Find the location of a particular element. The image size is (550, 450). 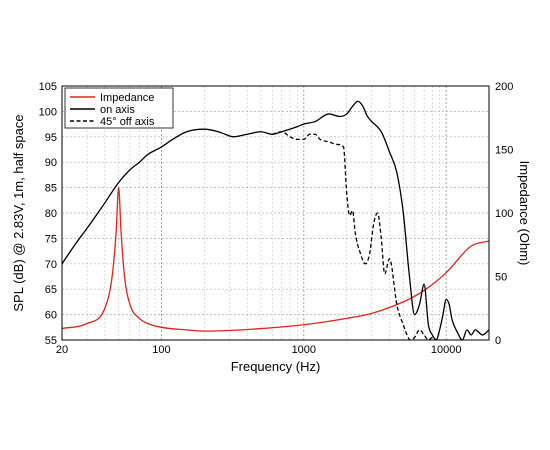

y-tick-label: 105 is located at coordinates (48, 87).